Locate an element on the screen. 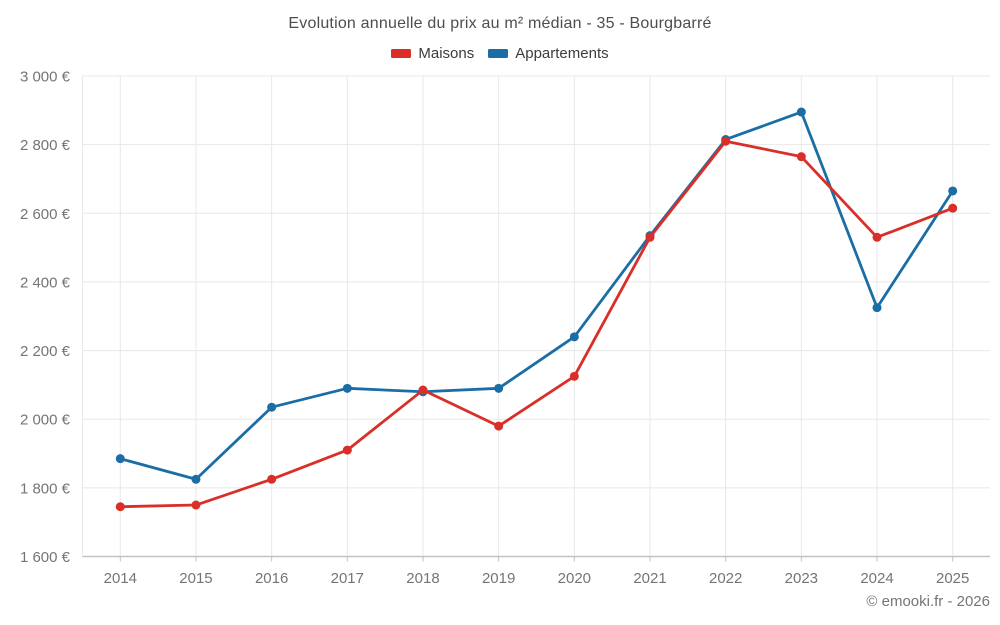  data-point-maisons-2022 is located at coordinates (726, 141).